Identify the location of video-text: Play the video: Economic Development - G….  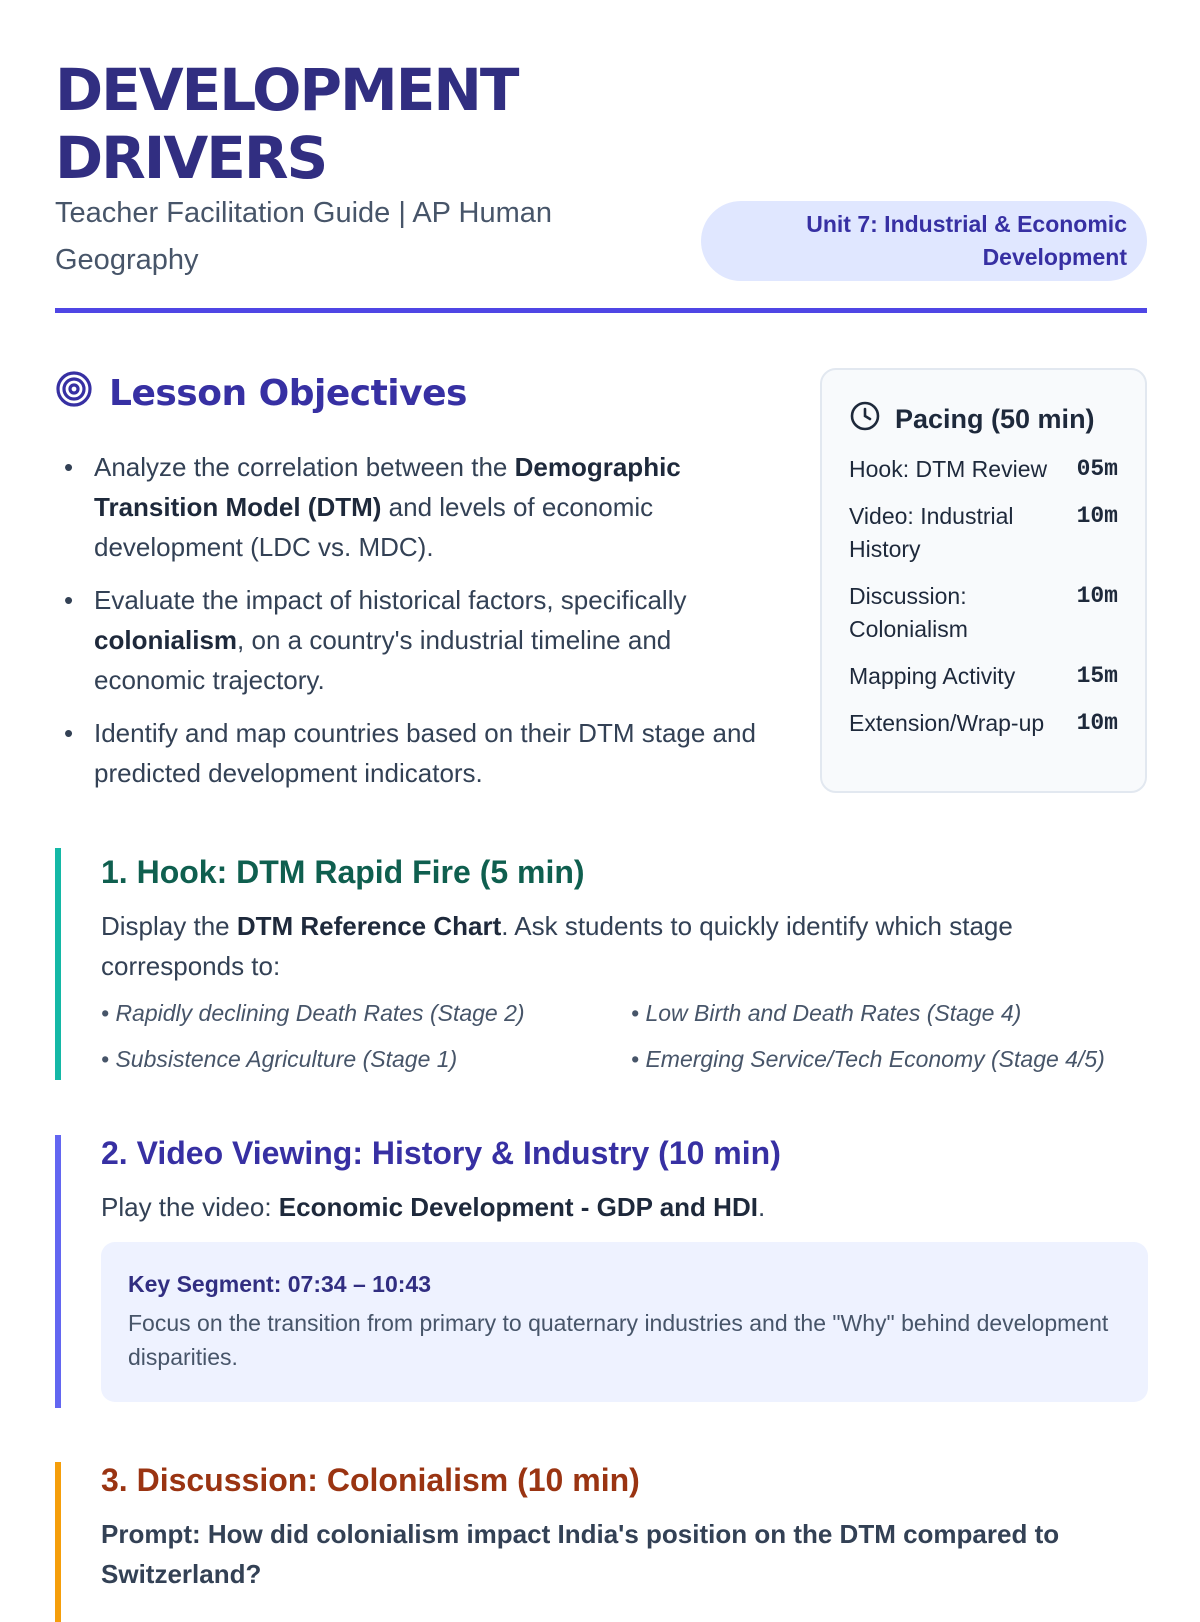
(433, 1207).